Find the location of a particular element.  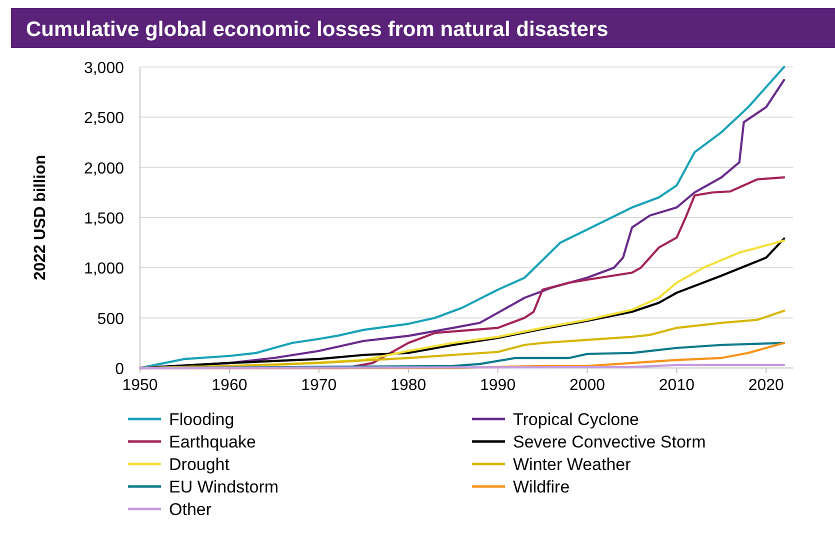

legend-label: Winter Weather is located at coordinates (572, 464).